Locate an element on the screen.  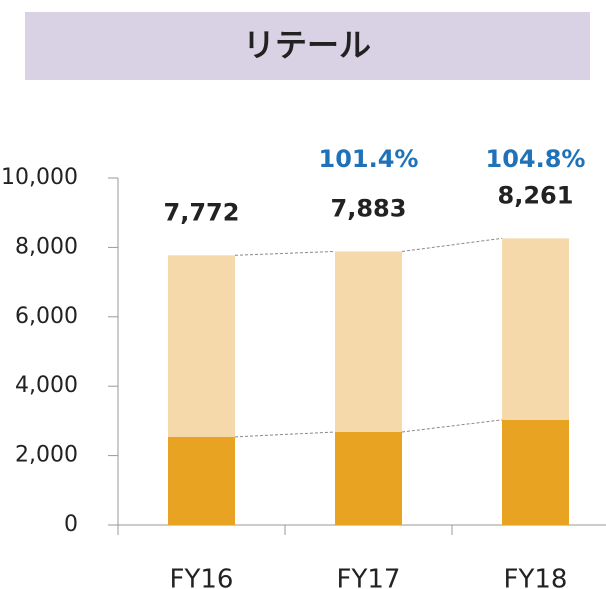
y-tick-label: 0 is located at coordinates (71, 524).